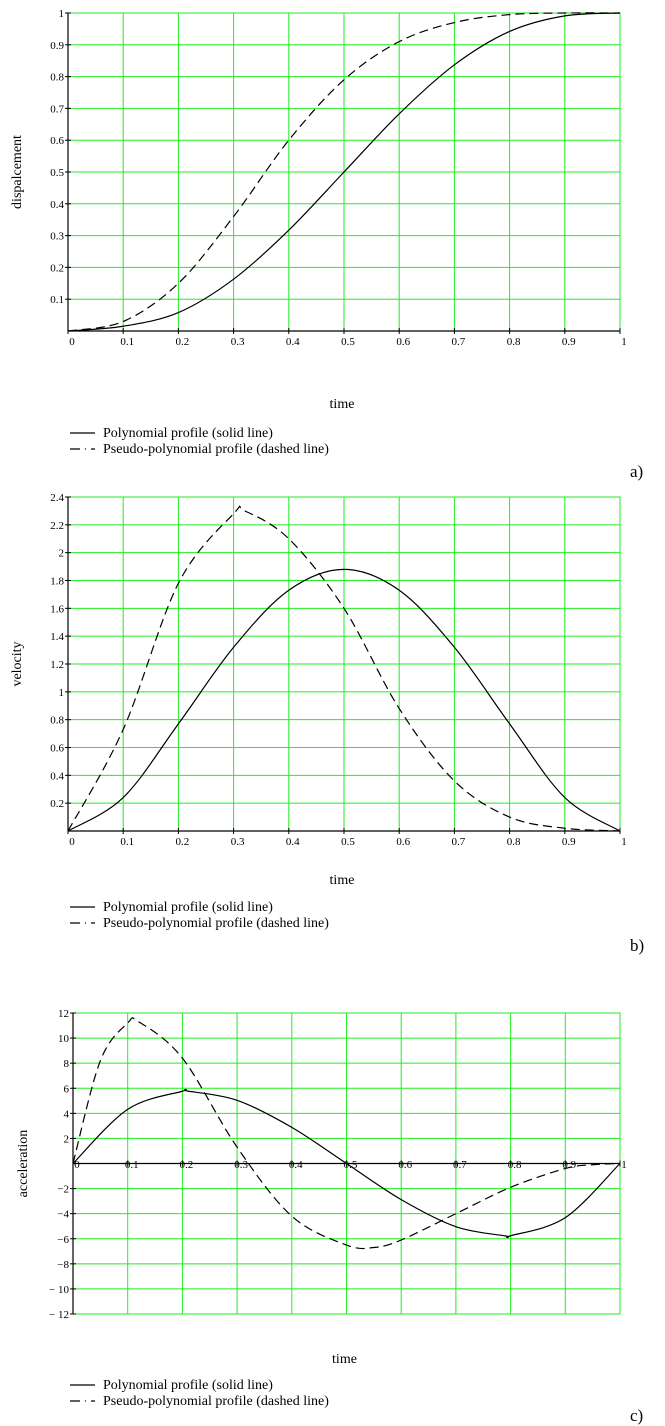  Describe the element at coordinates (63, 1190) in the screenshot. I see `y-tick-label: −2` at that location.